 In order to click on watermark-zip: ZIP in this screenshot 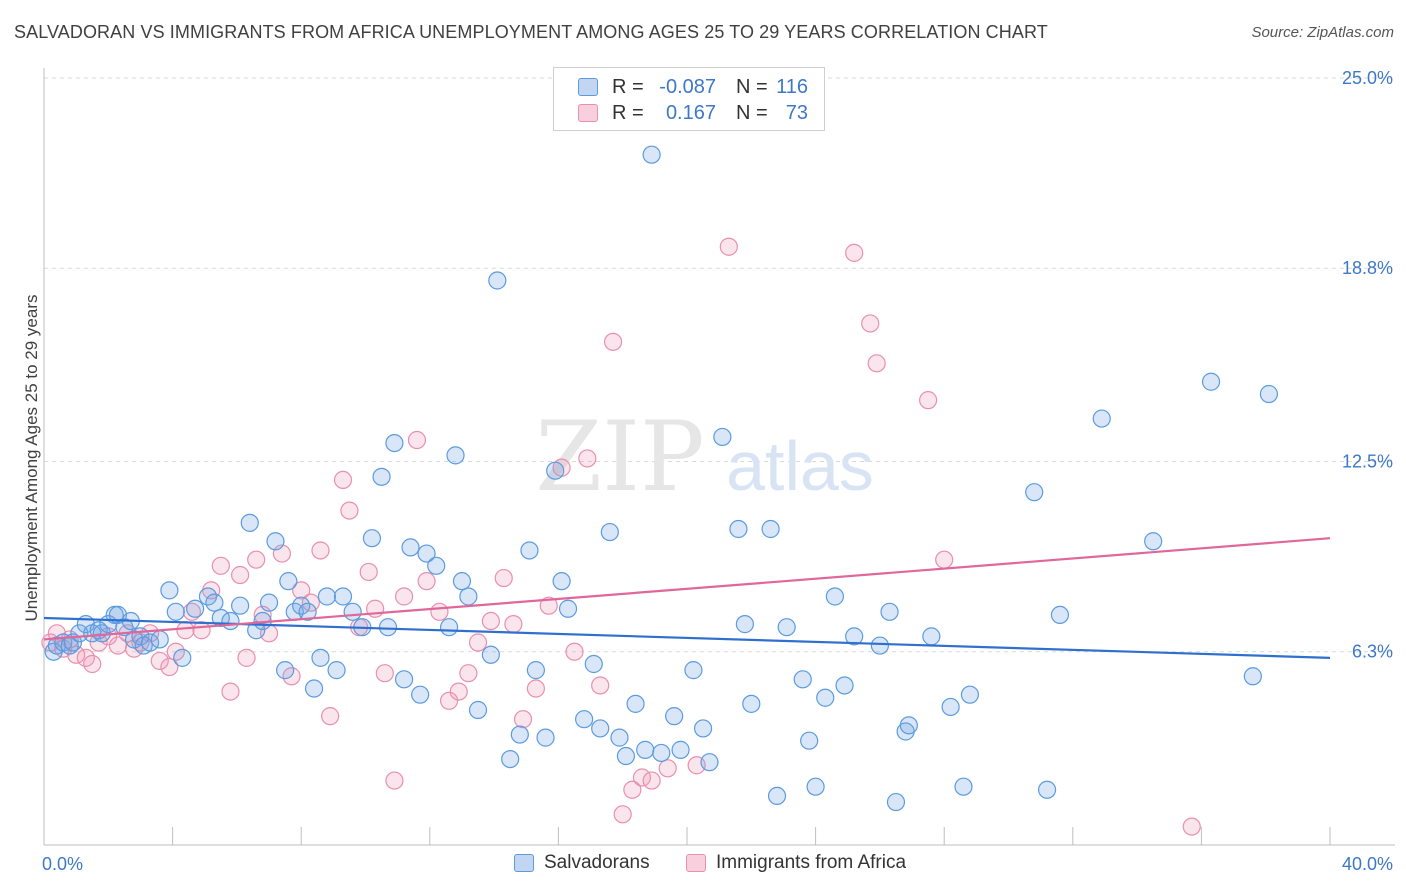, I will do `click(619, 457)`.